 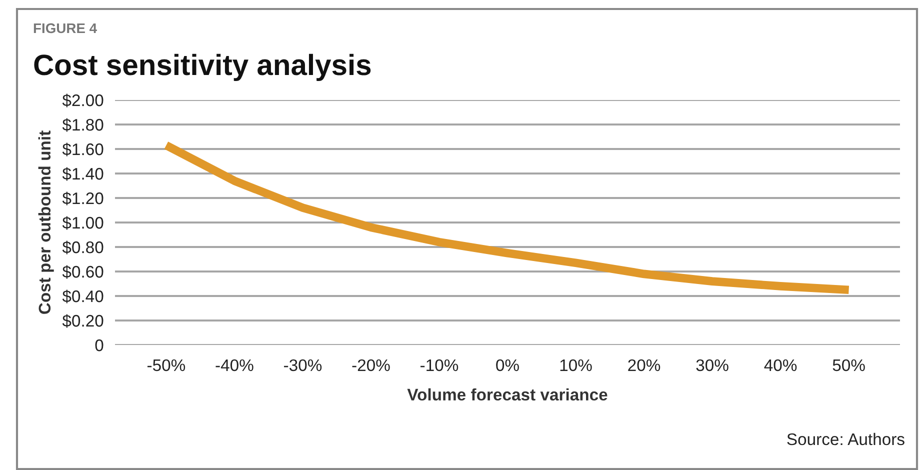 I want to click on x-tick-label: 20%, so click(x=644, y=365).